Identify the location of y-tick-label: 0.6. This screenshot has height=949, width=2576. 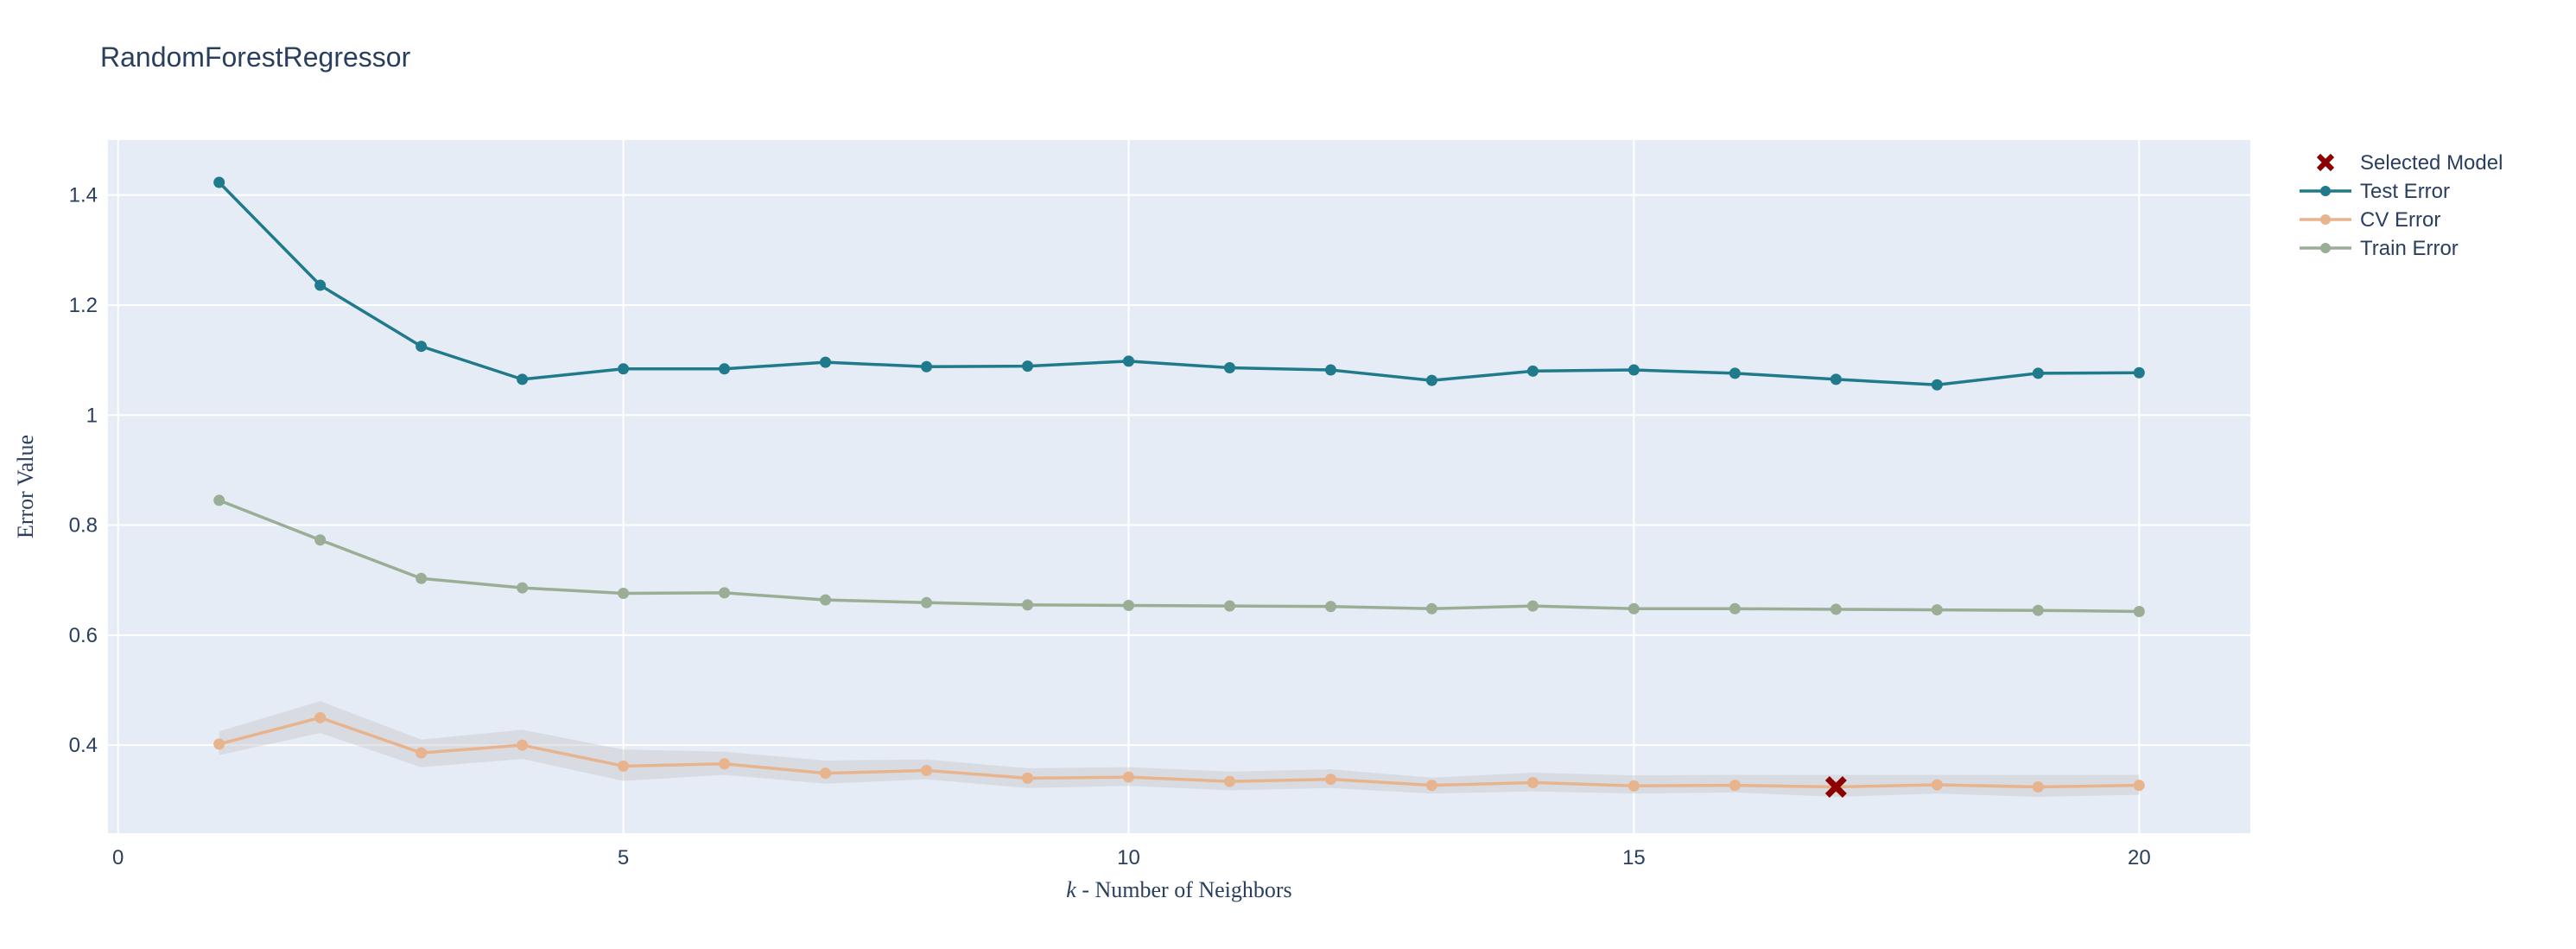
(83, 636).